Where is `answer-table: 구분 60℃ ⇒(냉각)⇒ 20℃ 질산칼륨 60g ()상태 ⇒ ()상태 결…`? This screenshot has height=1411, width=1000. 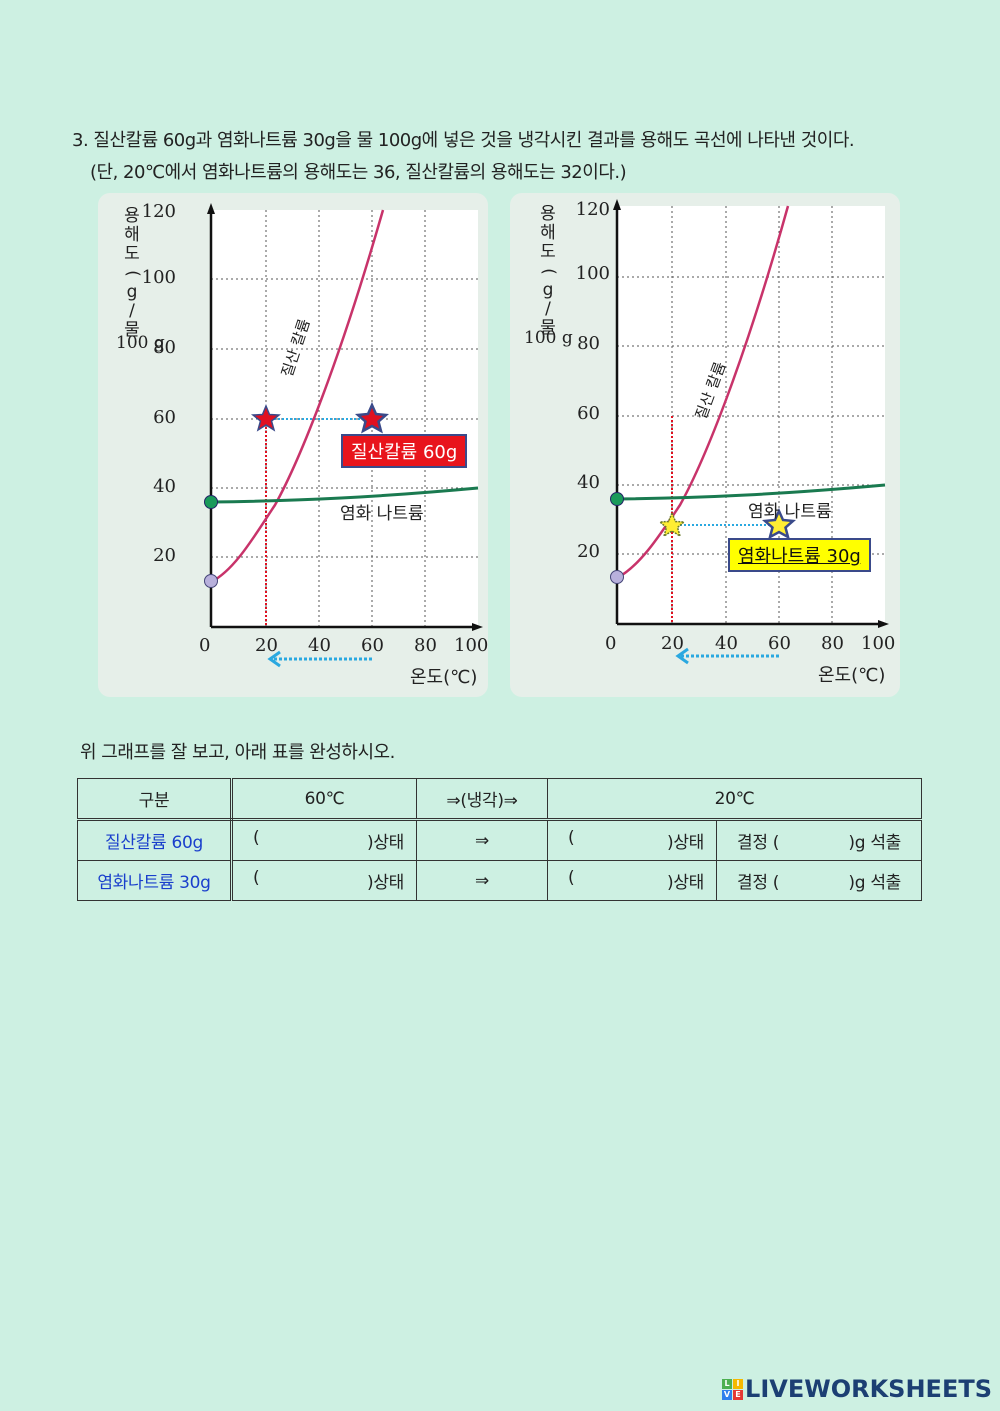 answer-table: 구분 60℃ ⇒(냉각)⇒ 20℃ 질산칼륨 60g ()상태 ⇒ ()상태 결… is located at coordinates (499, 839).